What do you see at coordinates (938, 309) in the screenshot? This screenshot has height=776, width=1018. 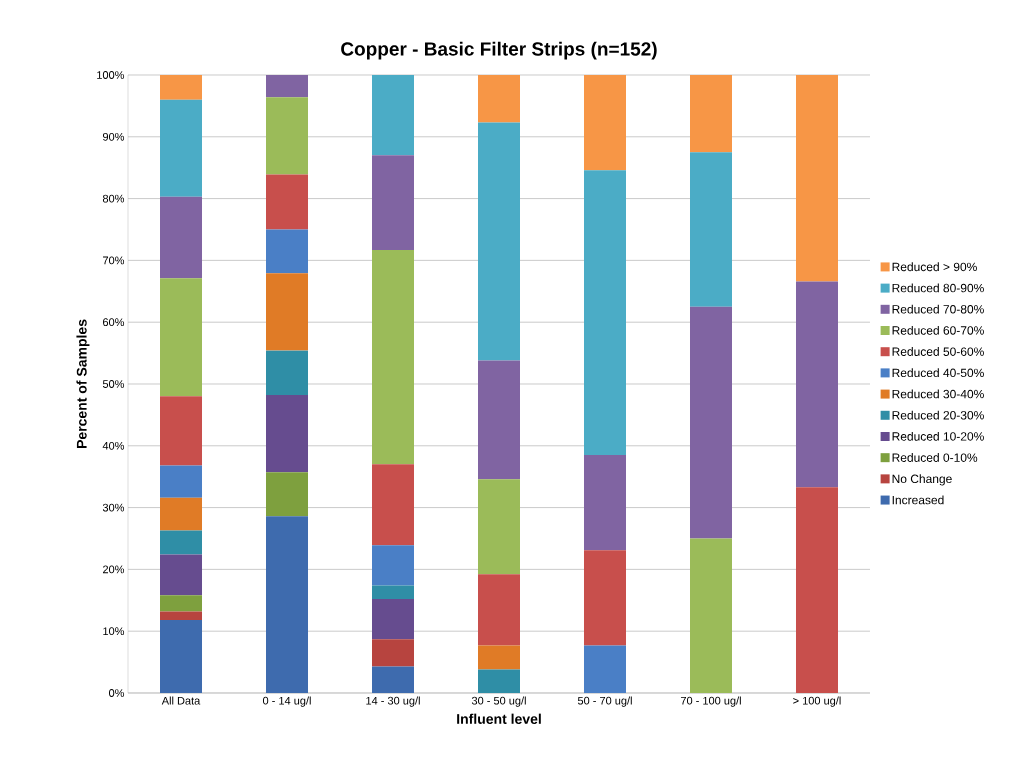 I see `legend-label: Reduced 70-80%` at bounding box center [938, 309].